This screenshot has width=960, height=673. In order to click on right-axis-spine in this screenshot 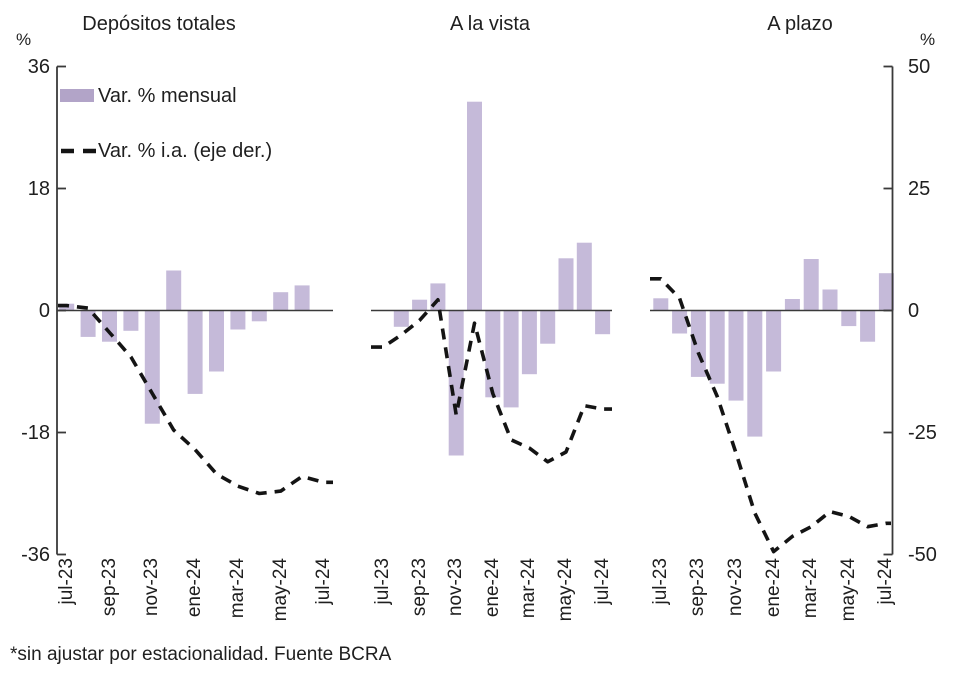, I will do `click(888, 310)`.